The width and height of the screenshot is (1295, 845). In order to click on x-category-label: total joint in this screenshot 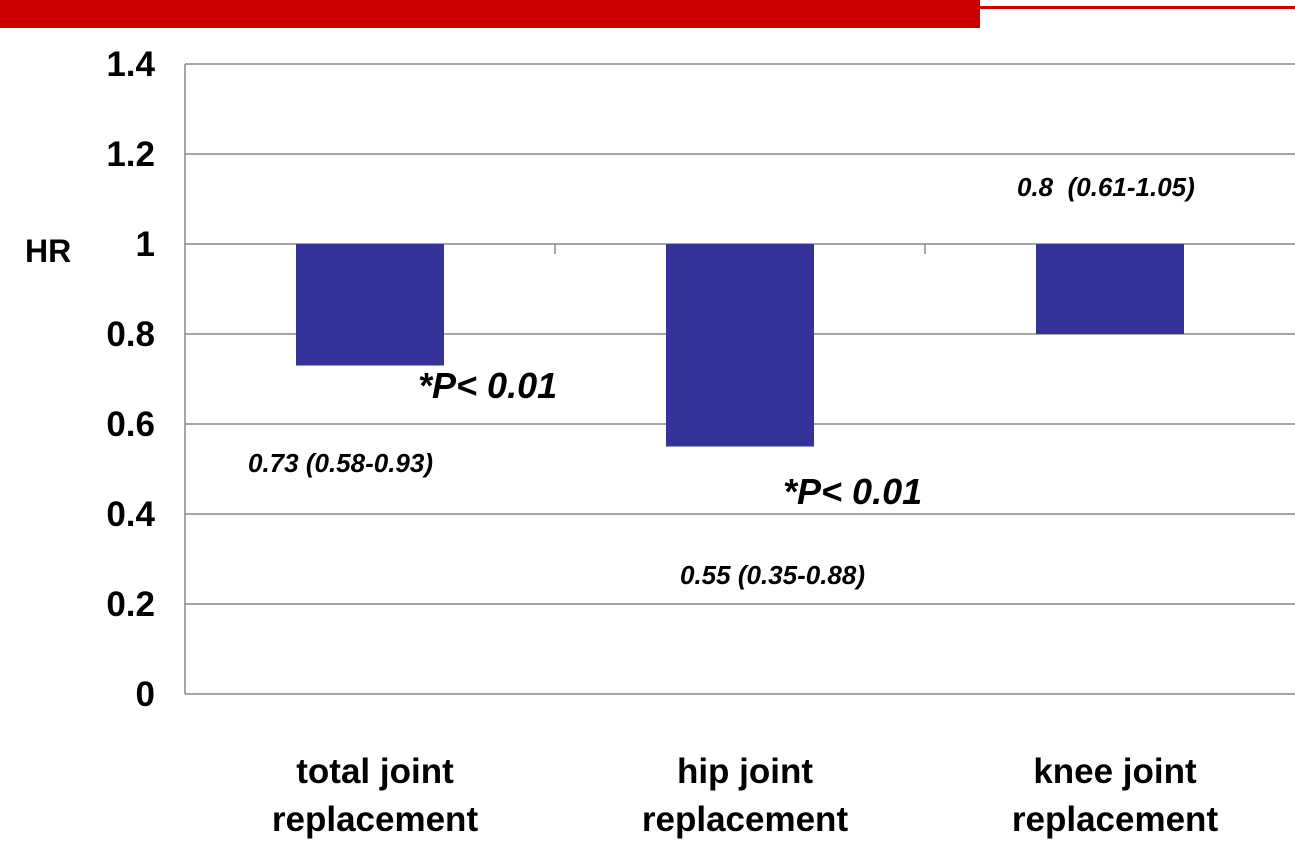, I will do `click(375, 771)`.